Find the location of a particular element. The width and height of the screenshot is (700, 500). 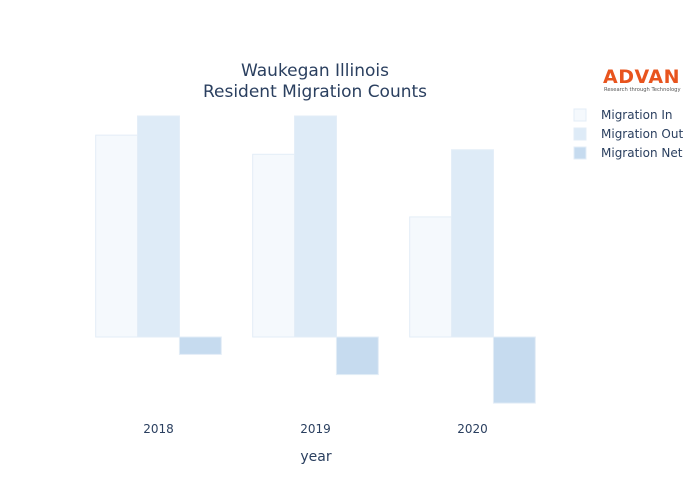

legend-item-migration-net: Migration Net is located at coordinates (628, 153).